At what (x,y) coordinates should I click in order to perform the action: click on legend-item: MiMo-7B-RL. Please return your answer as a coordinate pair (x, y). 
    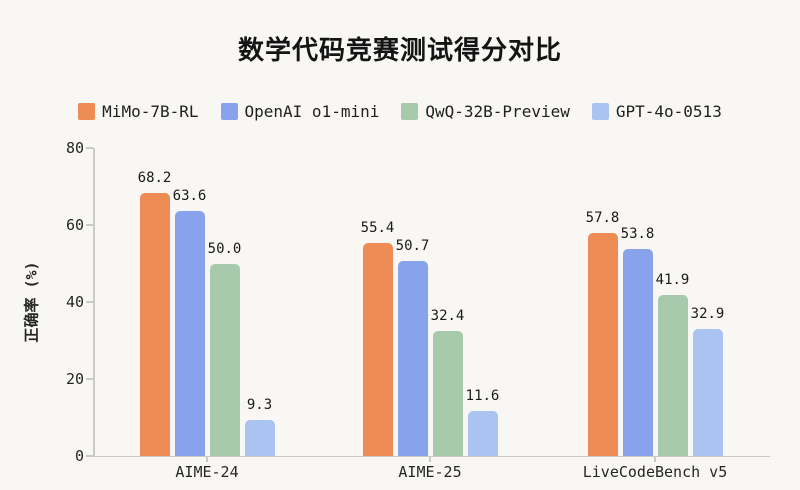
    Looking at the image, I should click on (138, 111).